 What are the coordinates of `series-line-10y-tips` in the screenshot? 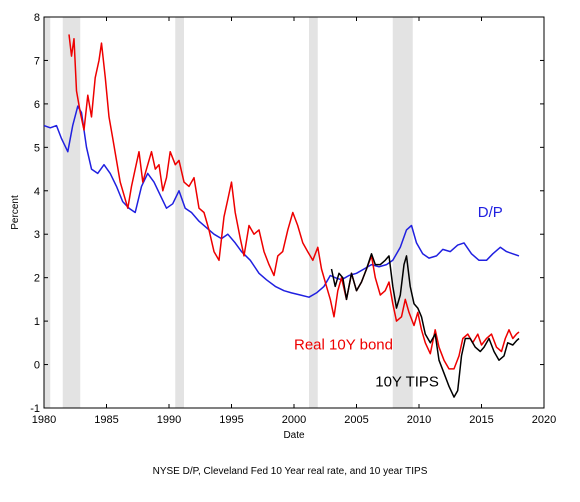 It's located at (425, 325).